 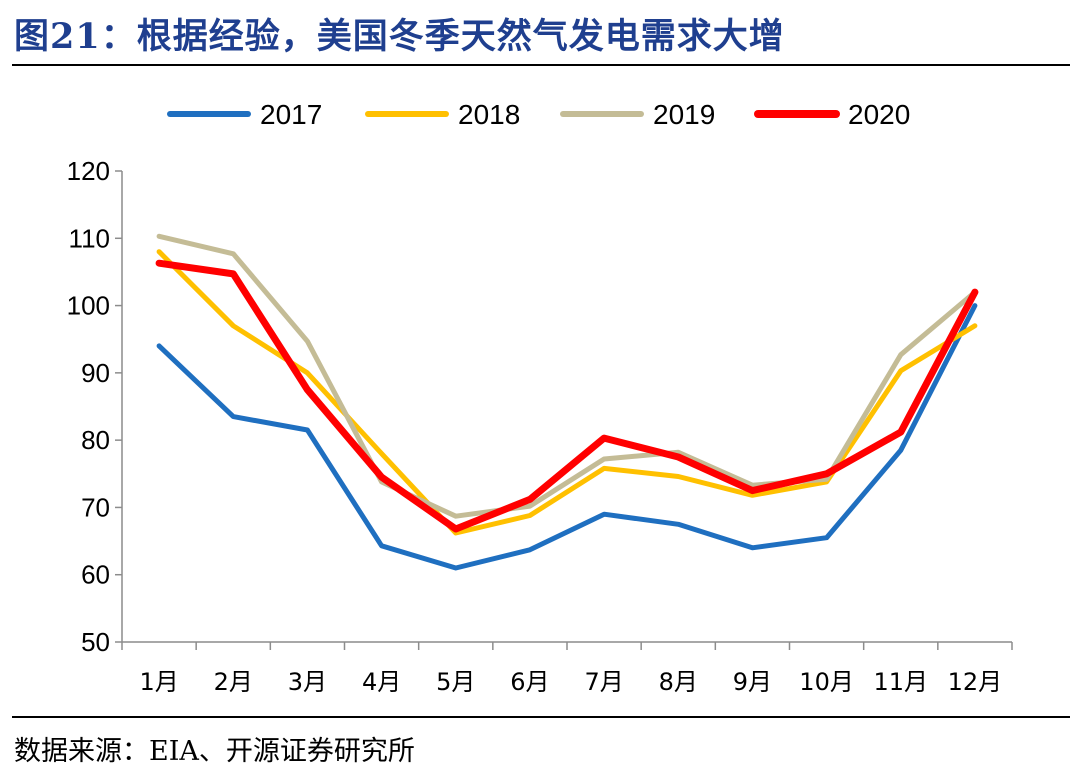 What do you see at coordinates (826, 682) in the screenshot?
I see `x-tick-label: 10月` at bounding box center [826, 682].